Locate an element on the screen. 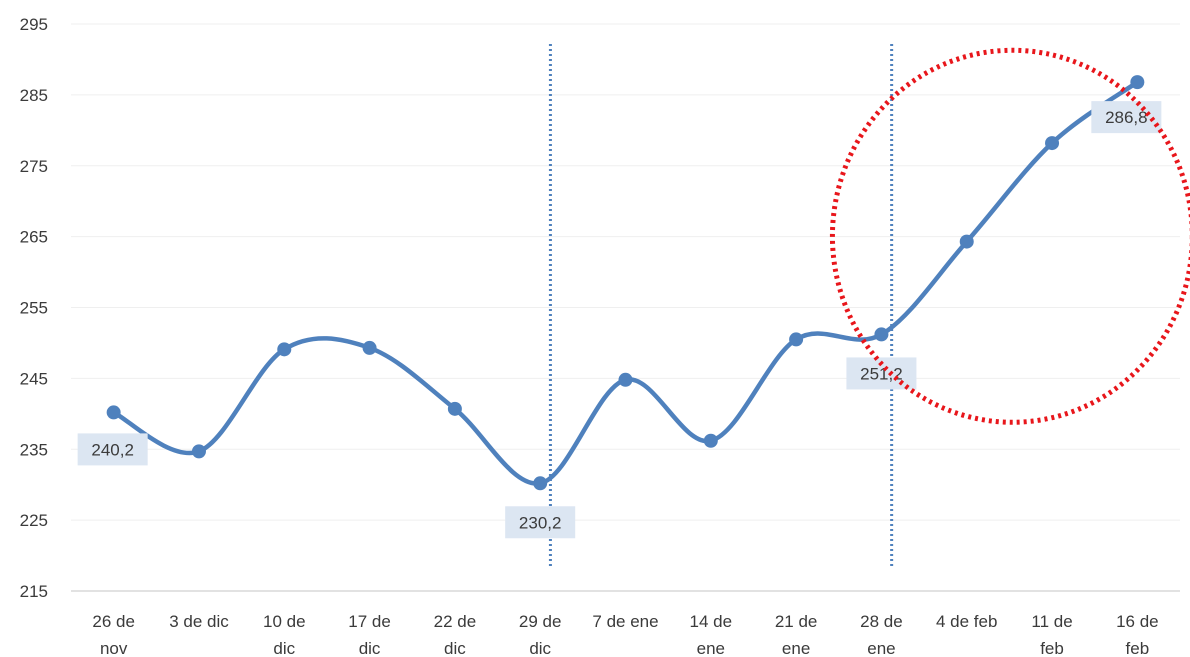 This screenshot has width=1190, height=657. x-tick-label: 17 de dic is located at coordinates (369, 634).